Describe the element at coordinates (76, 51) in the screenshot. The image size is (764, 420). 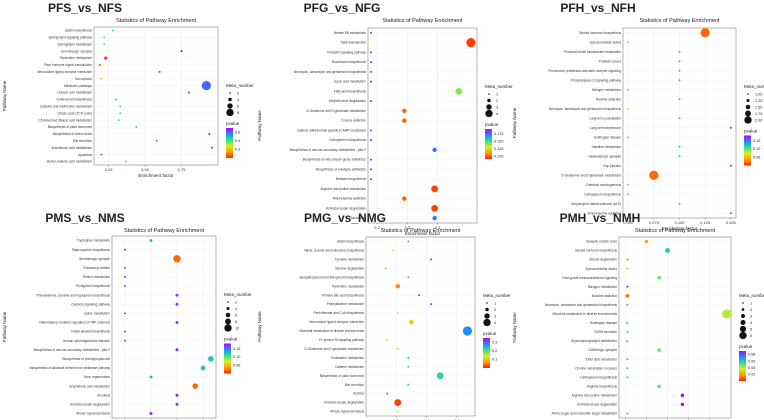
I see `pathway-label: Serotonergic synapse` at that location.